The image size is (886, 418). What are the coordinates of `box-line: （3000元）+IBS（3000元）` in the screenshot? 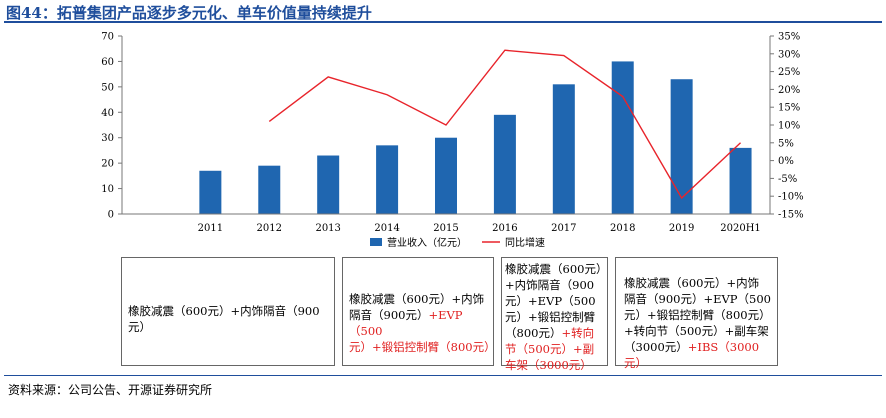 It's located at (700, 355).